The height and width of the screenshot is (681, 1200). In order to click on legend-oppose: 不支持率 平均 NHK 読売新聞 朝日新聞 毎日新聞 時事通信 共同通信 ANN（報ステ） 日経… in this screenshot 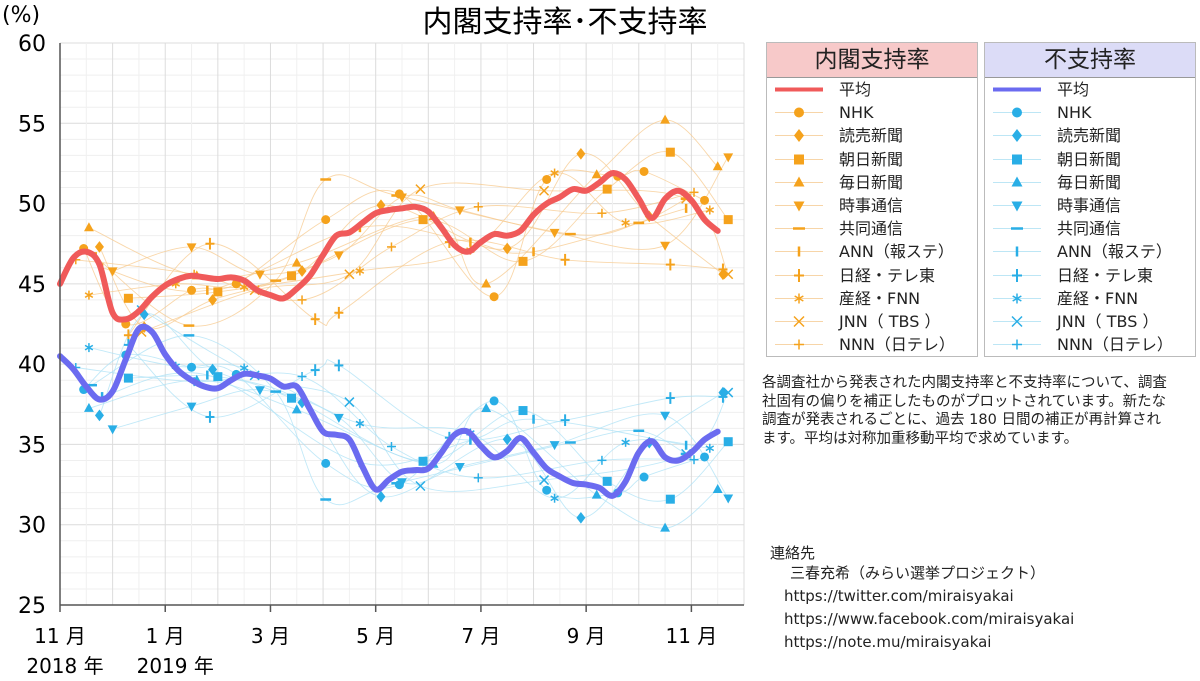, I will do `click(1090, 200)`.